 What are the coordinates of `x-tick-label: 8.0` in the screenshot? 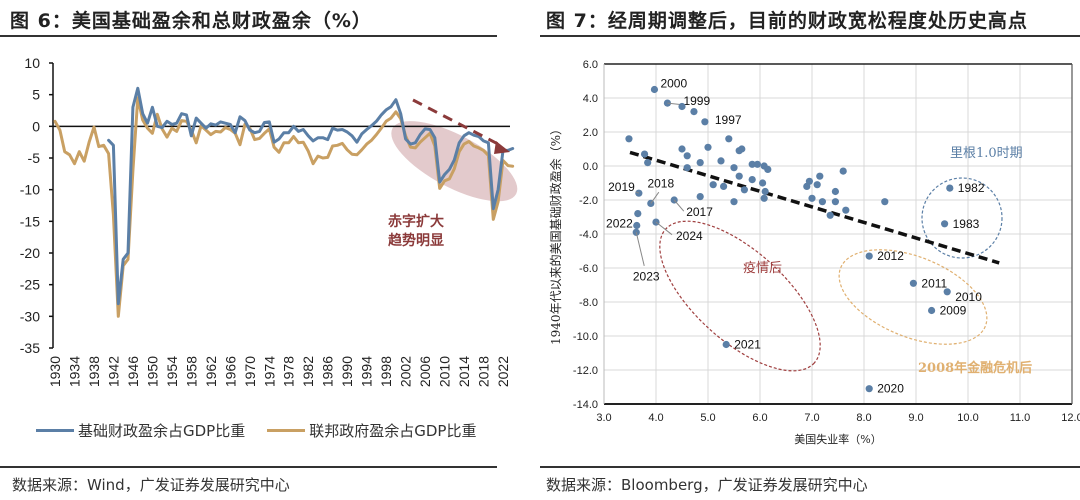 It's located at (863, 418).